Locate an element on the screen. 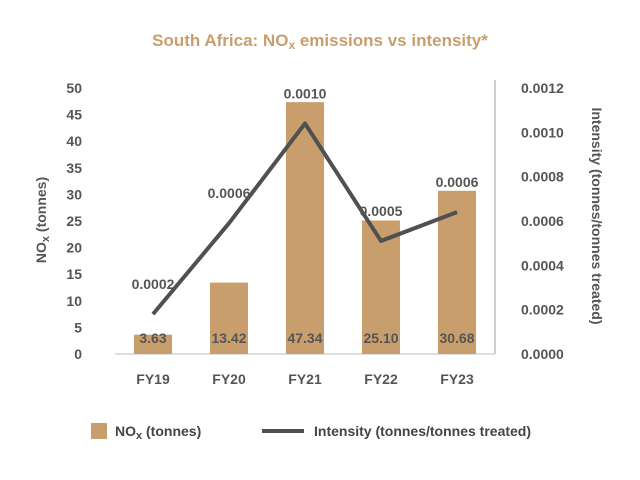 The image size is (640, 480). x-axis-ticks: FY19 FY20 FY21 FY22 FY23 is located at coordinates (305, 379).